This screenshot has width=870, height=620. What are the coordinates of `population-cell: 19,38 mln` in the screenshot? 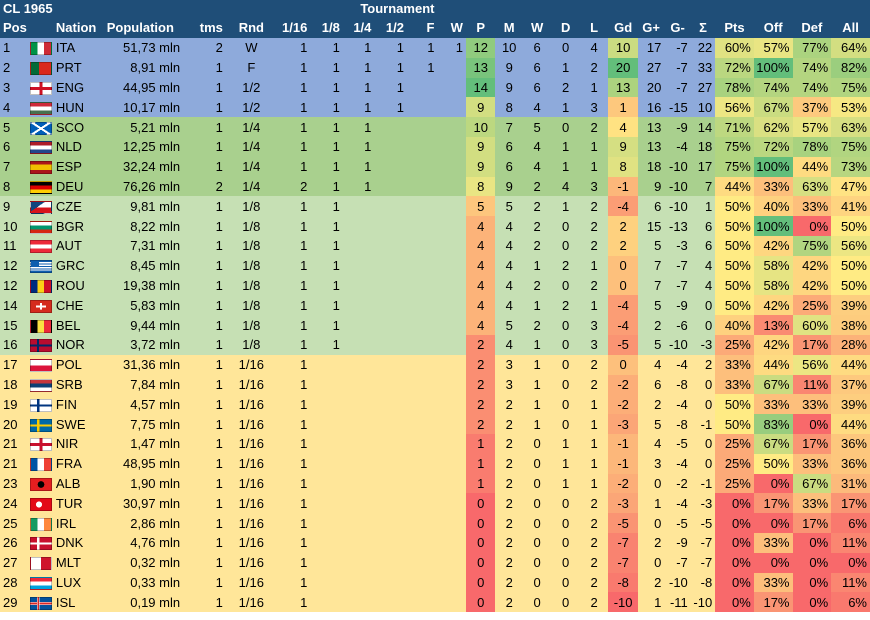 It's located at (143, 285).